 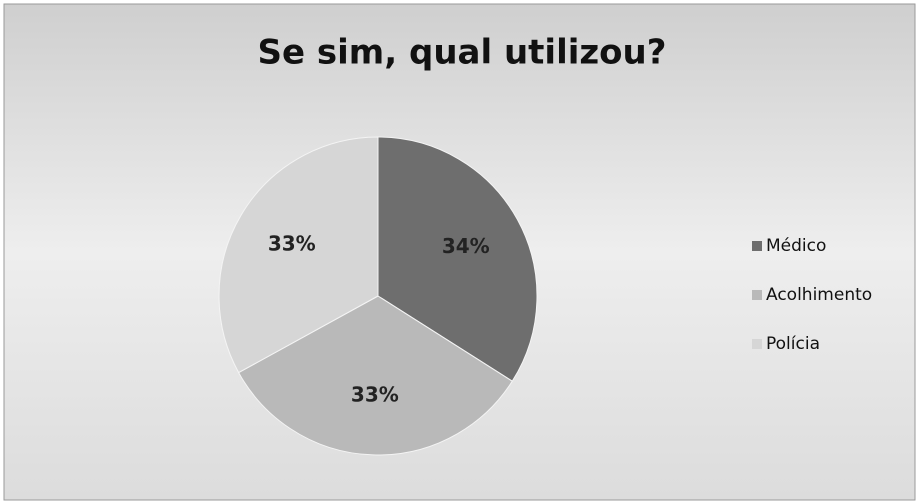 I want to click on legend-label: Médico, so click(x=796, y=246).